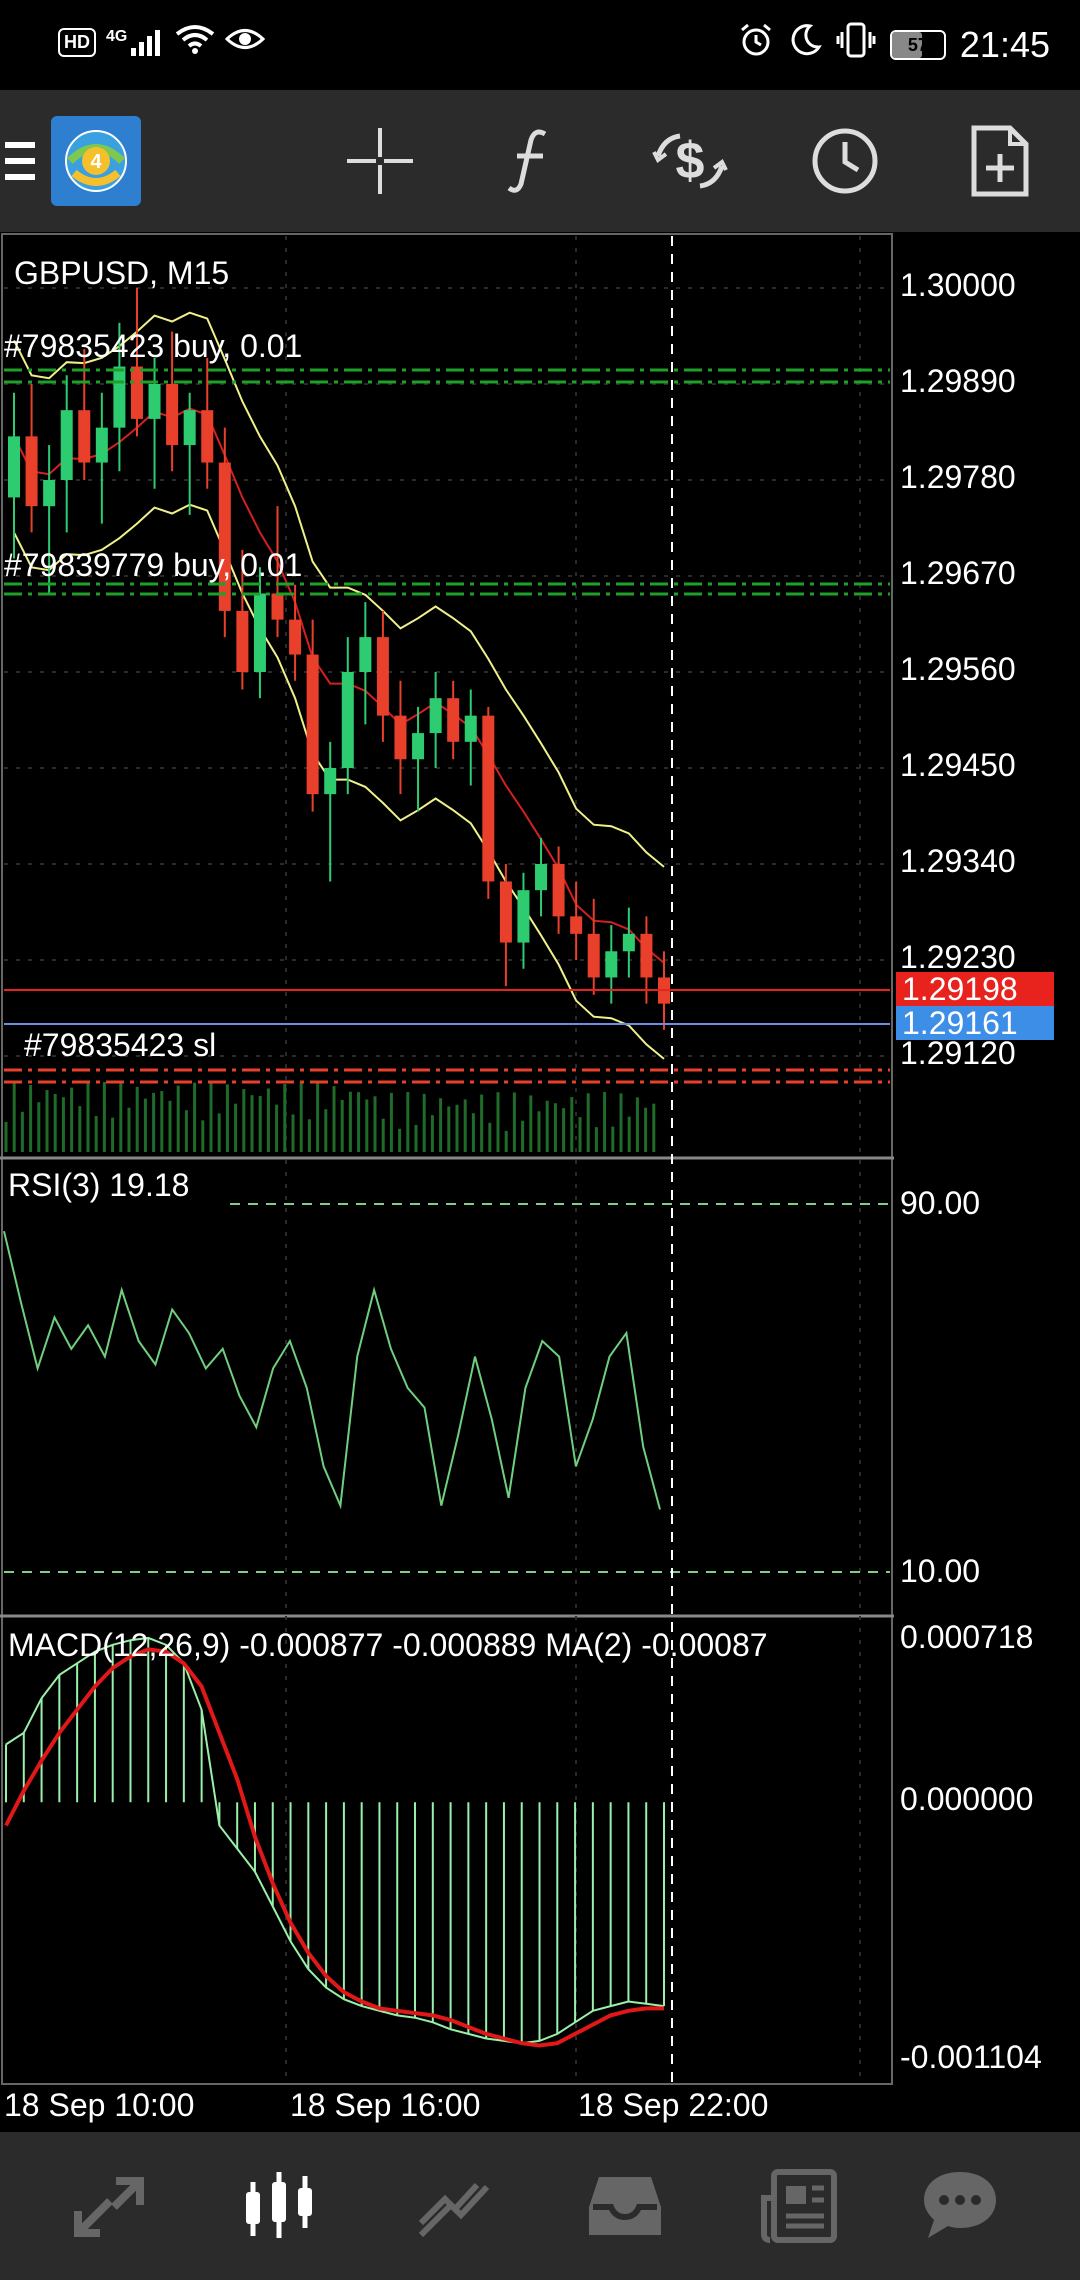  I want to click on rsi-level-90: 90.00, so click(940, 1203).